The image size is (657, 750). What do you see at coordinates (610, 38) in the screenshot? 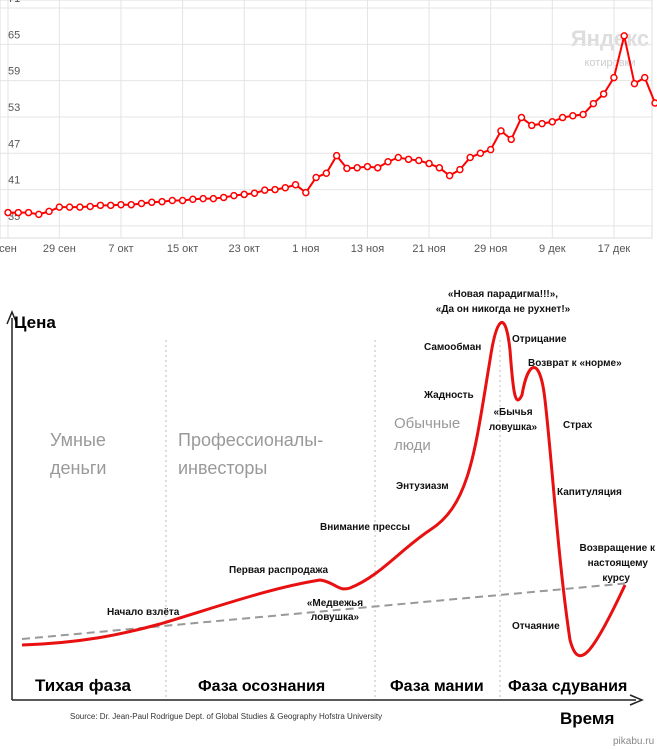
I see `watermark: Яндекс` at bounding box center [610, 38].